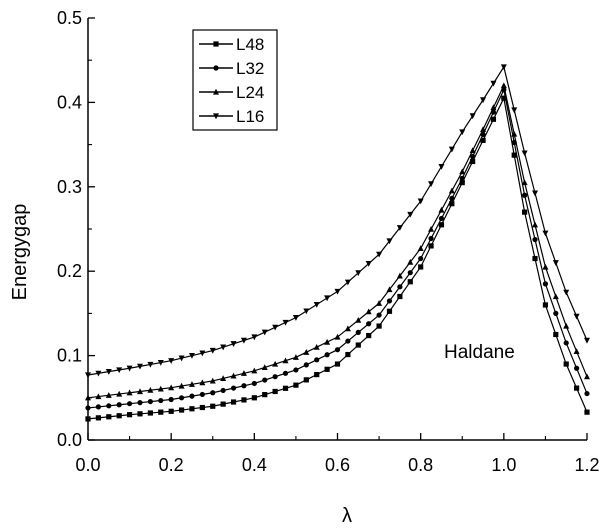  Describe the element at coordinates (479, 352) in the screenshot. I see `haldane-annotation: Haldane` at that location.